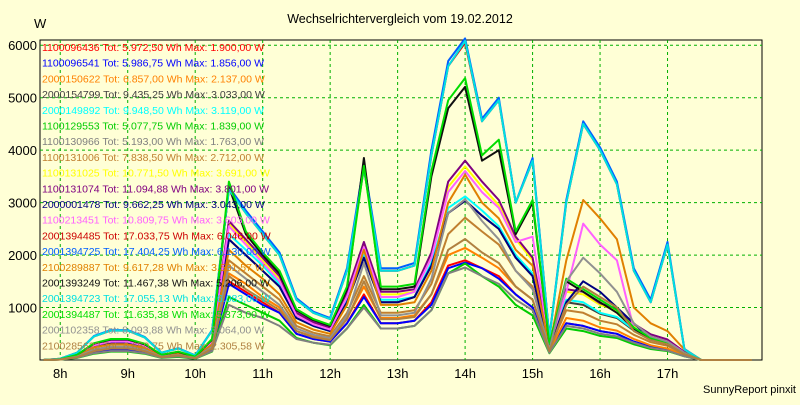 This screenshot has width=800, height=405. I want to click on chart-title: Wechselrichtervergleich vom 19.02.2012, so click(400, 19).